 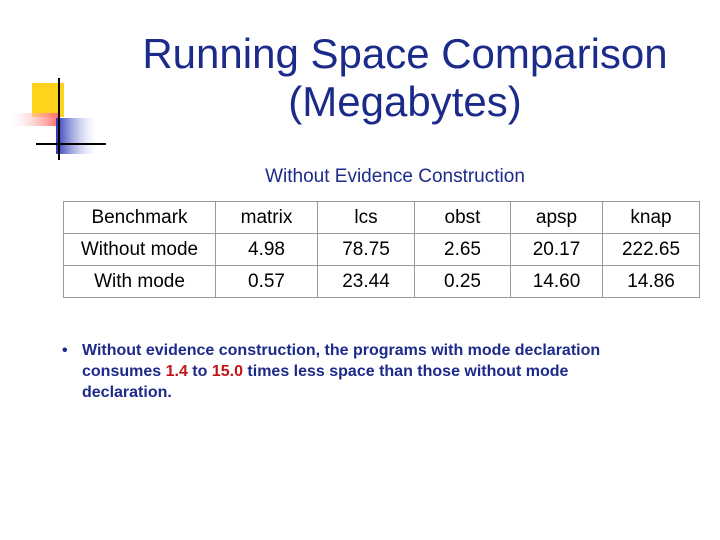 What do you see at coordinates (556, 217) in the screenshot?
I see `header-cell: apsp` at bounding box center [556, 217].